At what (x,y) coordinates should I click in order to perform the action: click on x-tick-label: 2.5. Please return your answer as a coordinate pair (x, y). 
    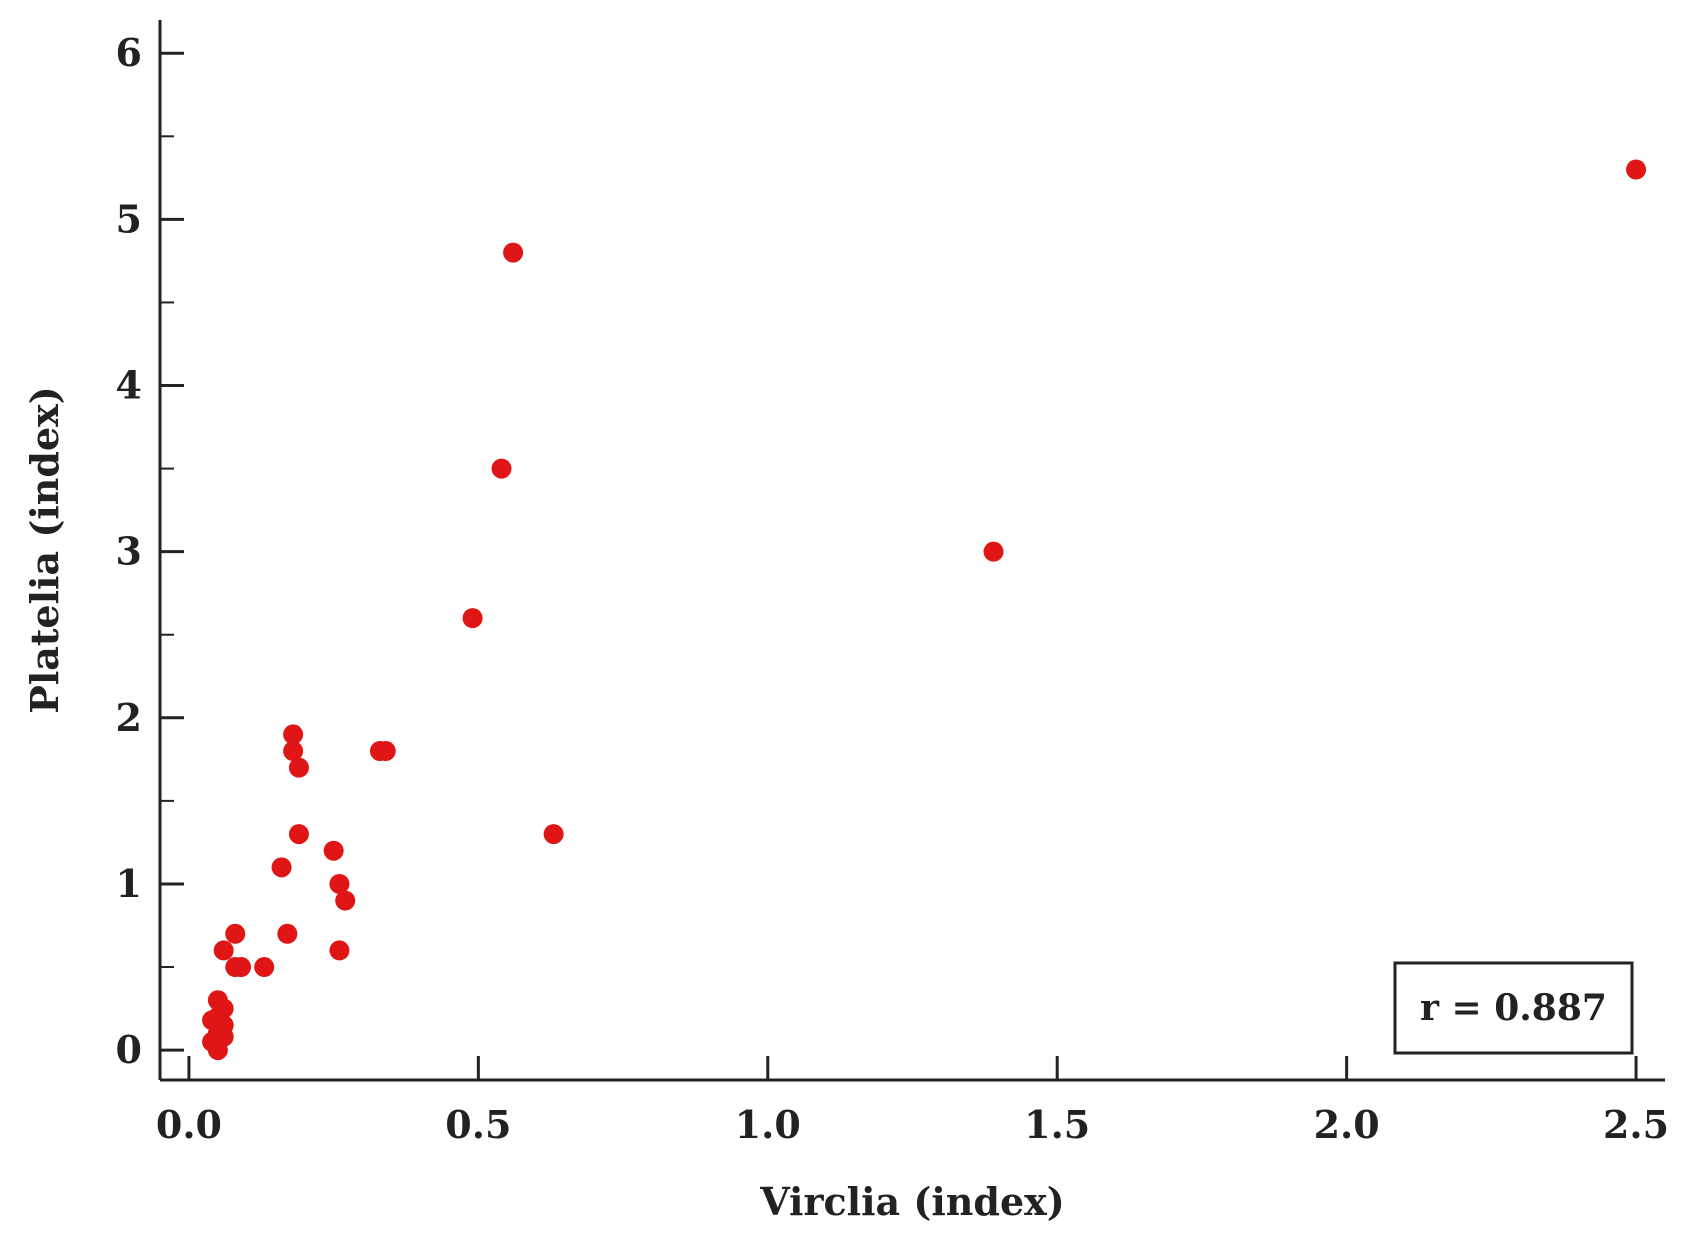
    Looking at the image, I should click on (1636, 1124).